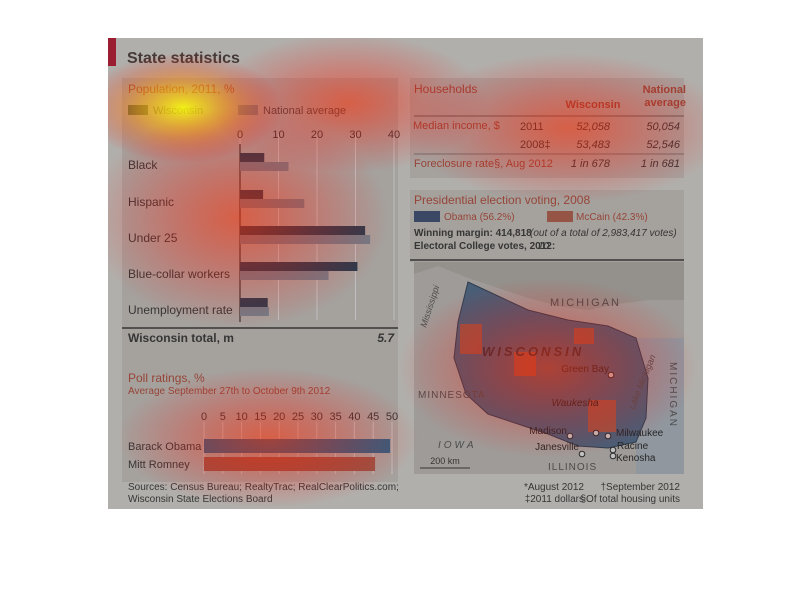  What do you see at coordinates (473, 233) in the screenshot?
I see `margin-label: Winning margin: 414,818` at bounding box center [473, 233].